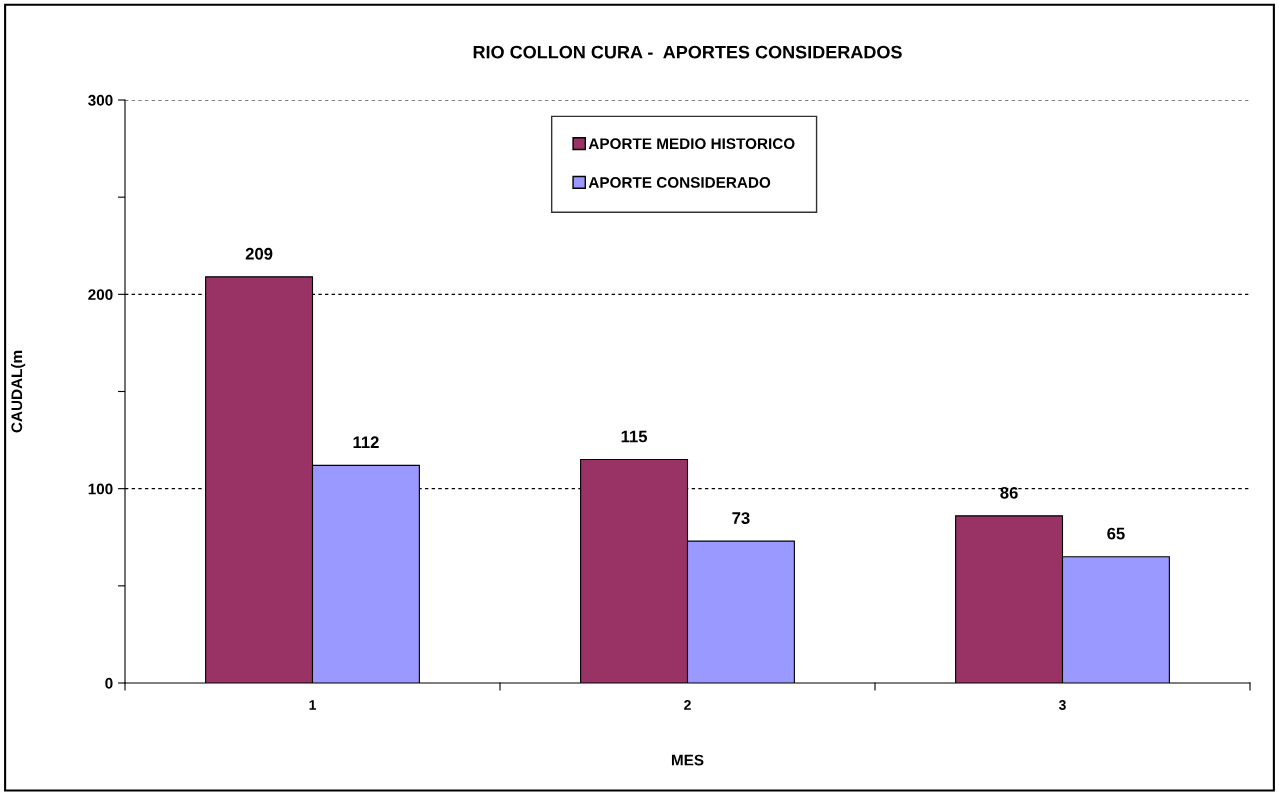  I want to click on data-label: 73, so click(741, 518).